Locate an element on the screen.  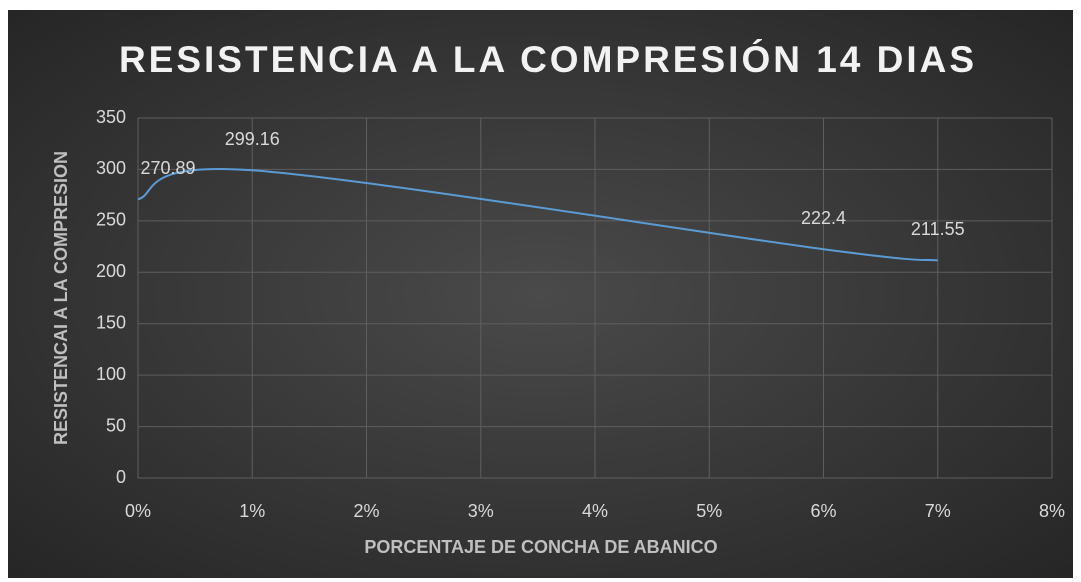
y-tick-label: 350 is located at coordinates (111, 117).